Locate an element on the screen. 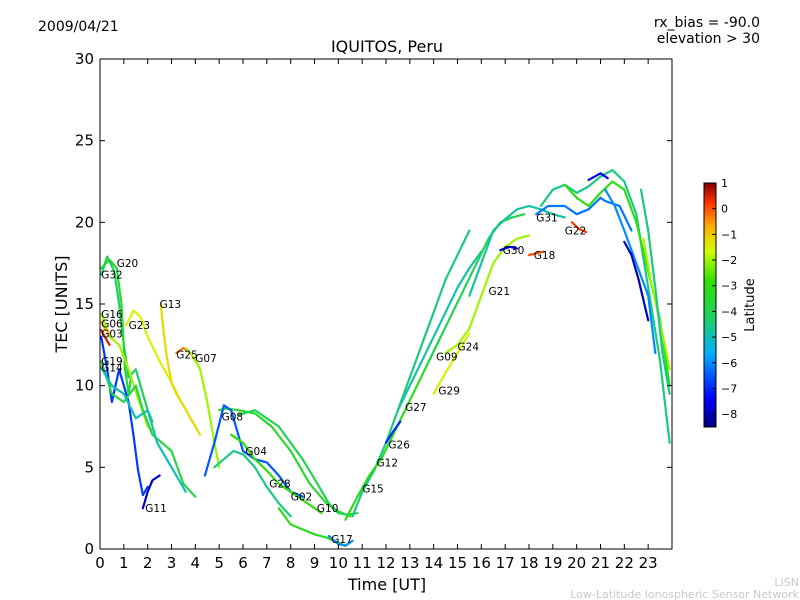 Image resolution: width=800 pixels, height=600 pixels. footer-network: Low-Latitude Ionospheric Sensor Network is located at coordinates (684, 594).